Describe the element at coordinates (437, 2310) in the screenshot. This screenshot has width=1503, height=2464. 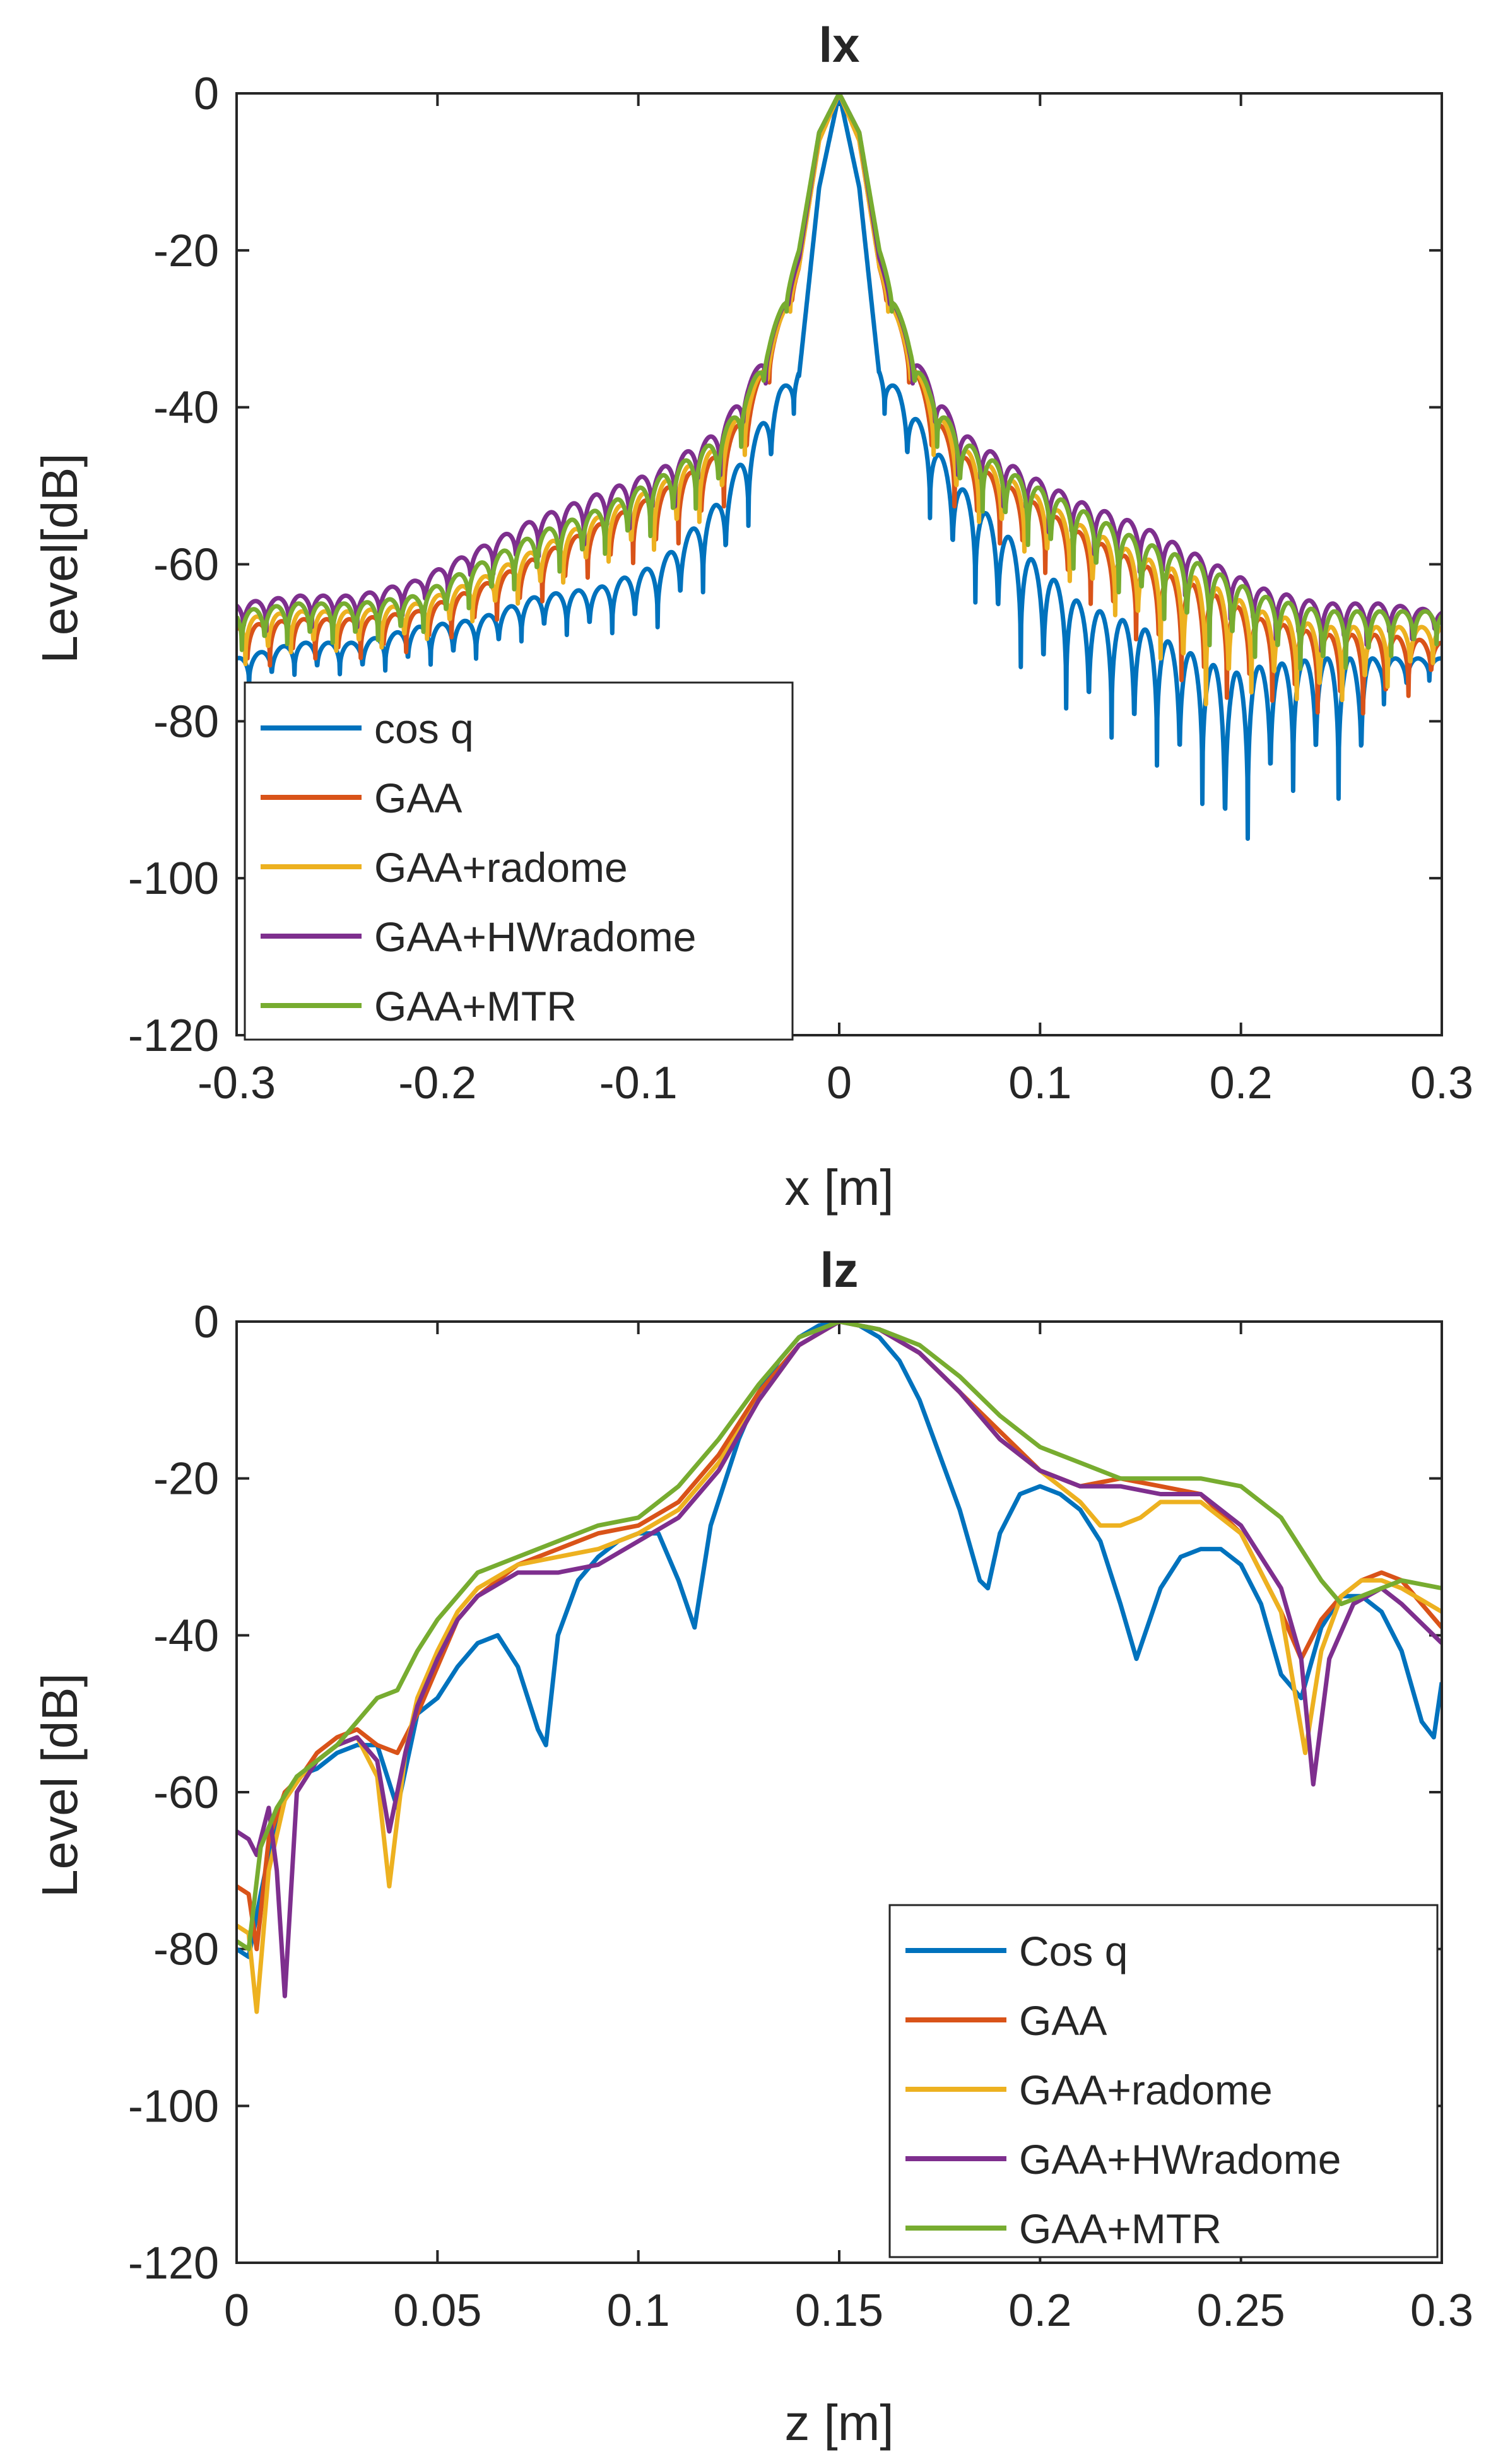
I see `x-tick-label: 0.05` at that location.